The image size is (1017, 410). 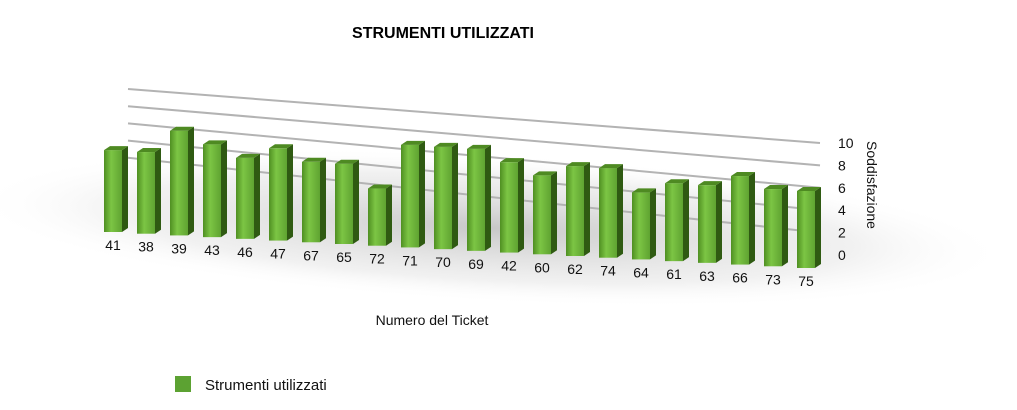 What do you see at coordinates (432, 320) in the screenshot?
I see `x-axis-label: Numero del Ticket` at bounding box center [432, 320].